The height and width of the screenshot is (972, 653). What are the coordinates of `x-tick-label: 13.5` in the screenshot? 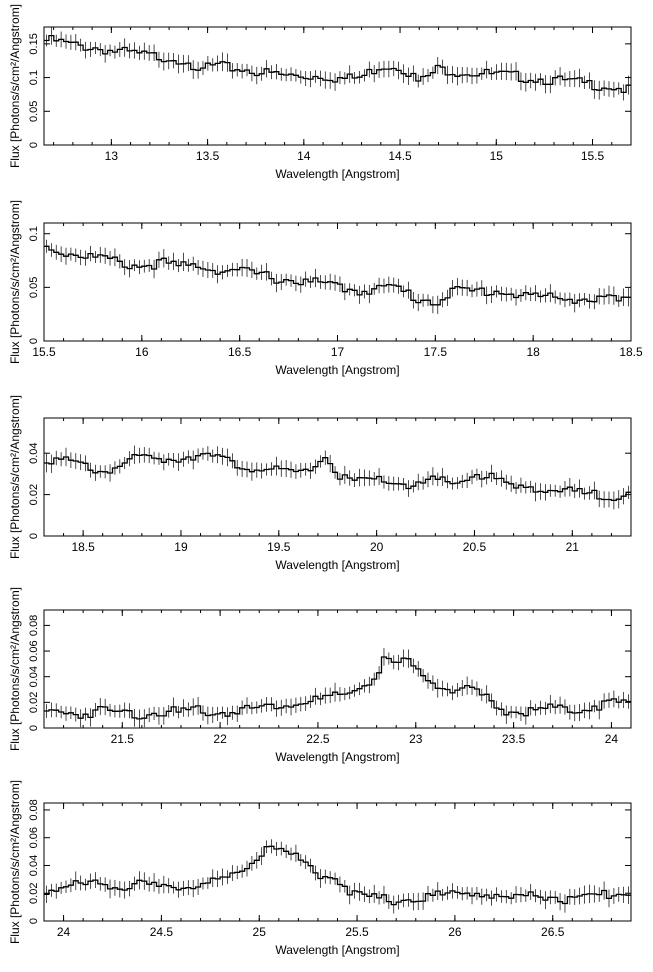 It's located at (208, 156).